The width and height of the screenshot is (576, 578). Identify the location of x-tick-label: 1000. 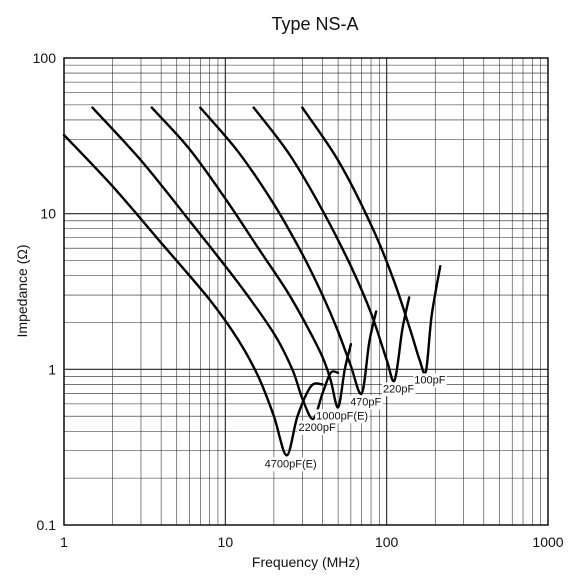
(547, 542).